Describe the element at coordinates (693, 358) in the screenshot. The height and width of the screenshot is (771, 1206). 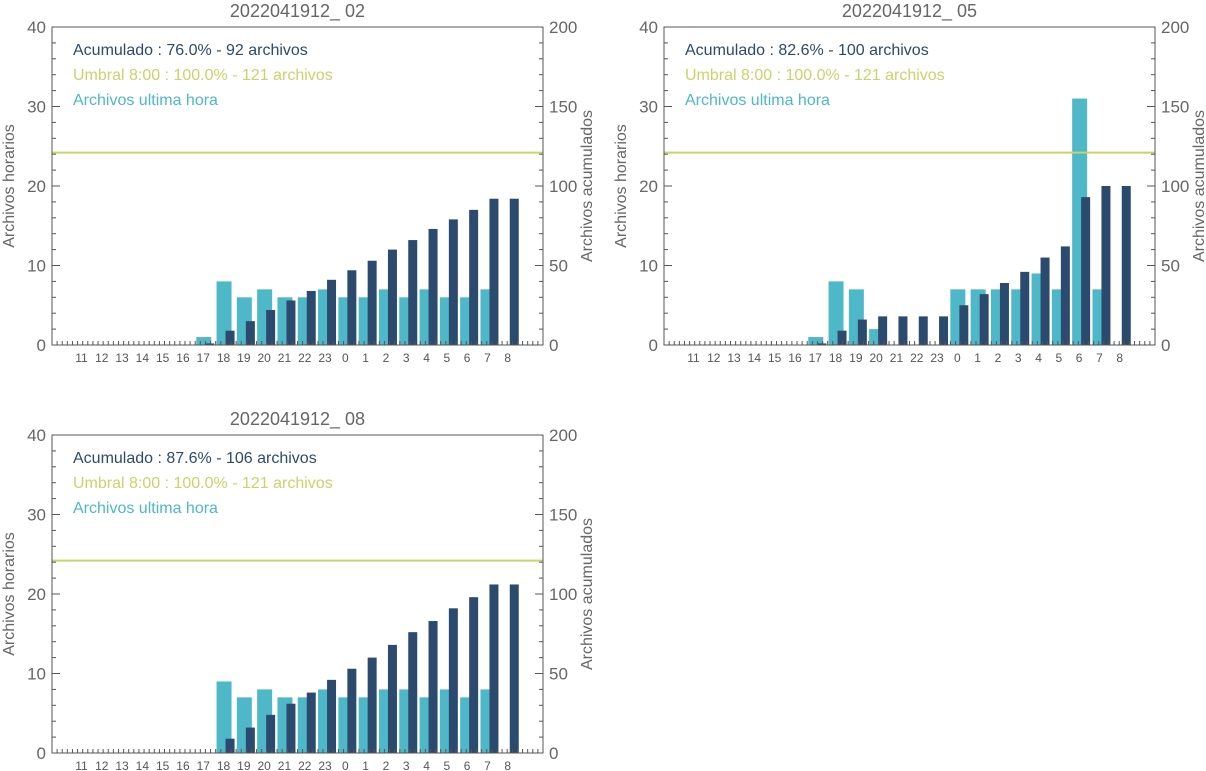
I see `x-tick-label: 11` at that location.